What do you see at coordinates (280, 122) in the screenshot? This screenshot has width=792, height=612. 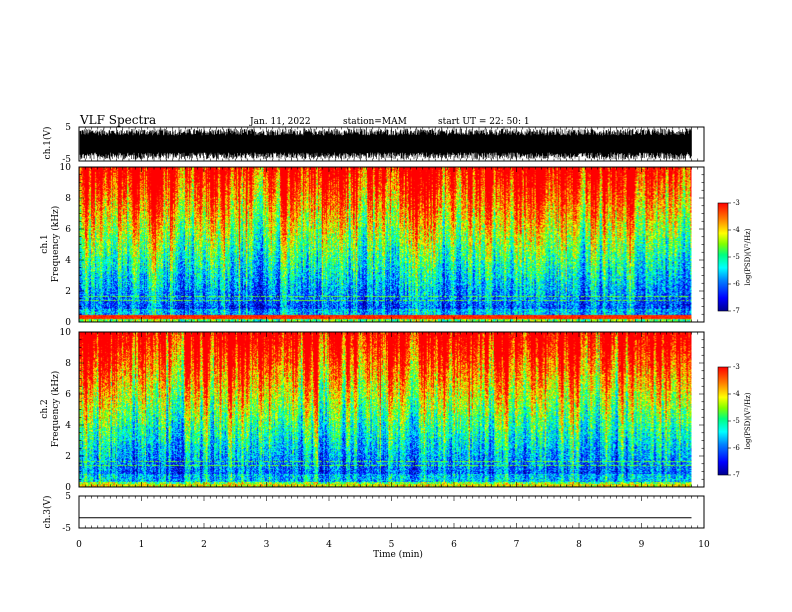 I see `date-label: Jan. 11, 2022` at bounding box center [280, 122].